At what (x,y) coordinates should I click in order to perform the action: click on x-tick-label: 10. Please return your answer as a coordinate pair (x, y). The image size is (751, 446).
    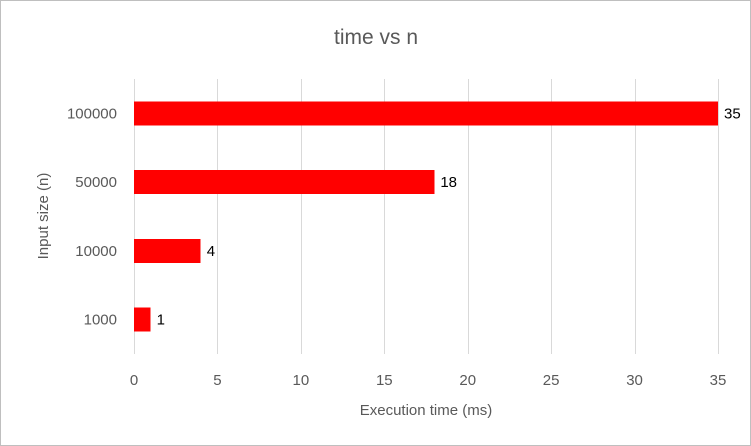
    Looking at the image, I should click on (301, 380).